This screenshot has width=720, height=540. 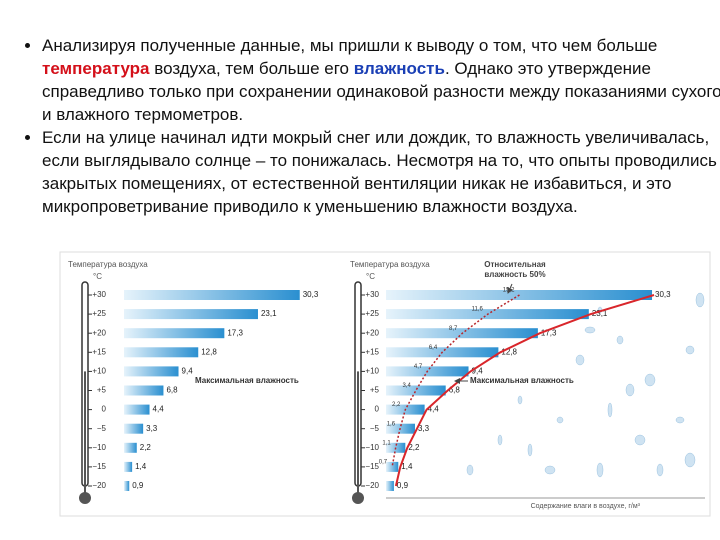 I want to click on chart-title: Температура воздуха, so click(x=390, y=264).